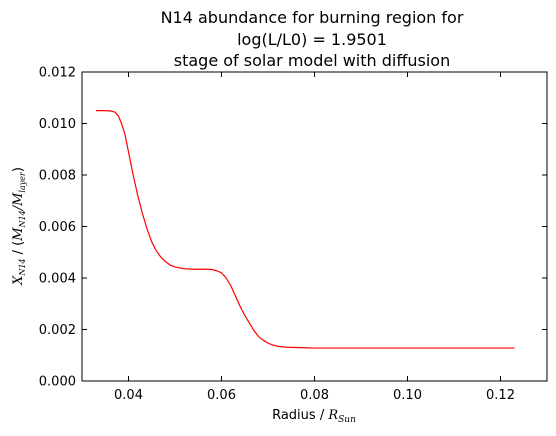 The image size is (556, 436). Describe the element at coordinates (57, 227) in the screenshot. I see `y-tick-label: 0.006` at that location.